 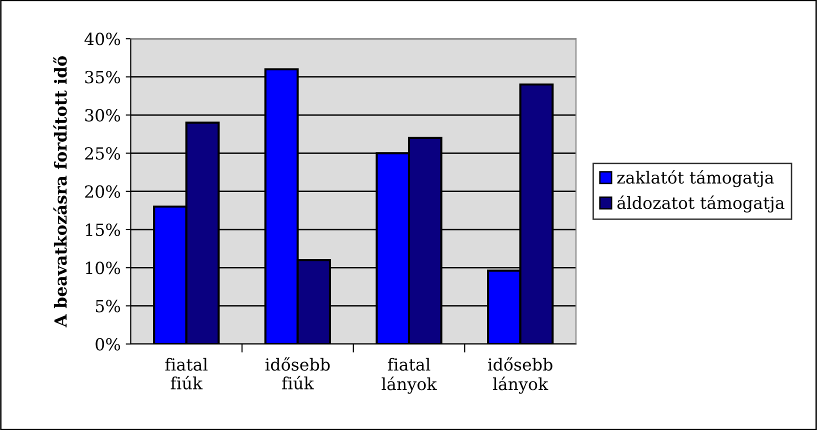 What do you see at coordinates (102, 153) in the screenshot?
I see `y-tick-label: 25%` at bounding box center [102, 153].